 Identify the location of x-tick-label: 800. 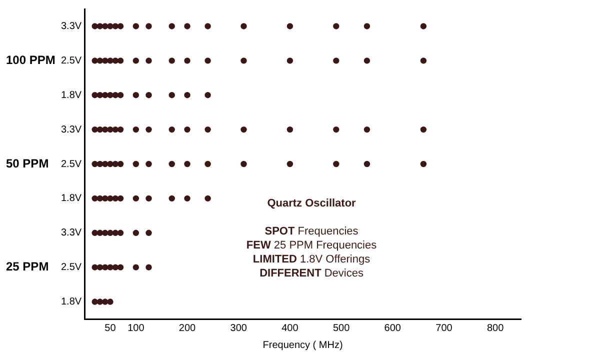
(495, 328).